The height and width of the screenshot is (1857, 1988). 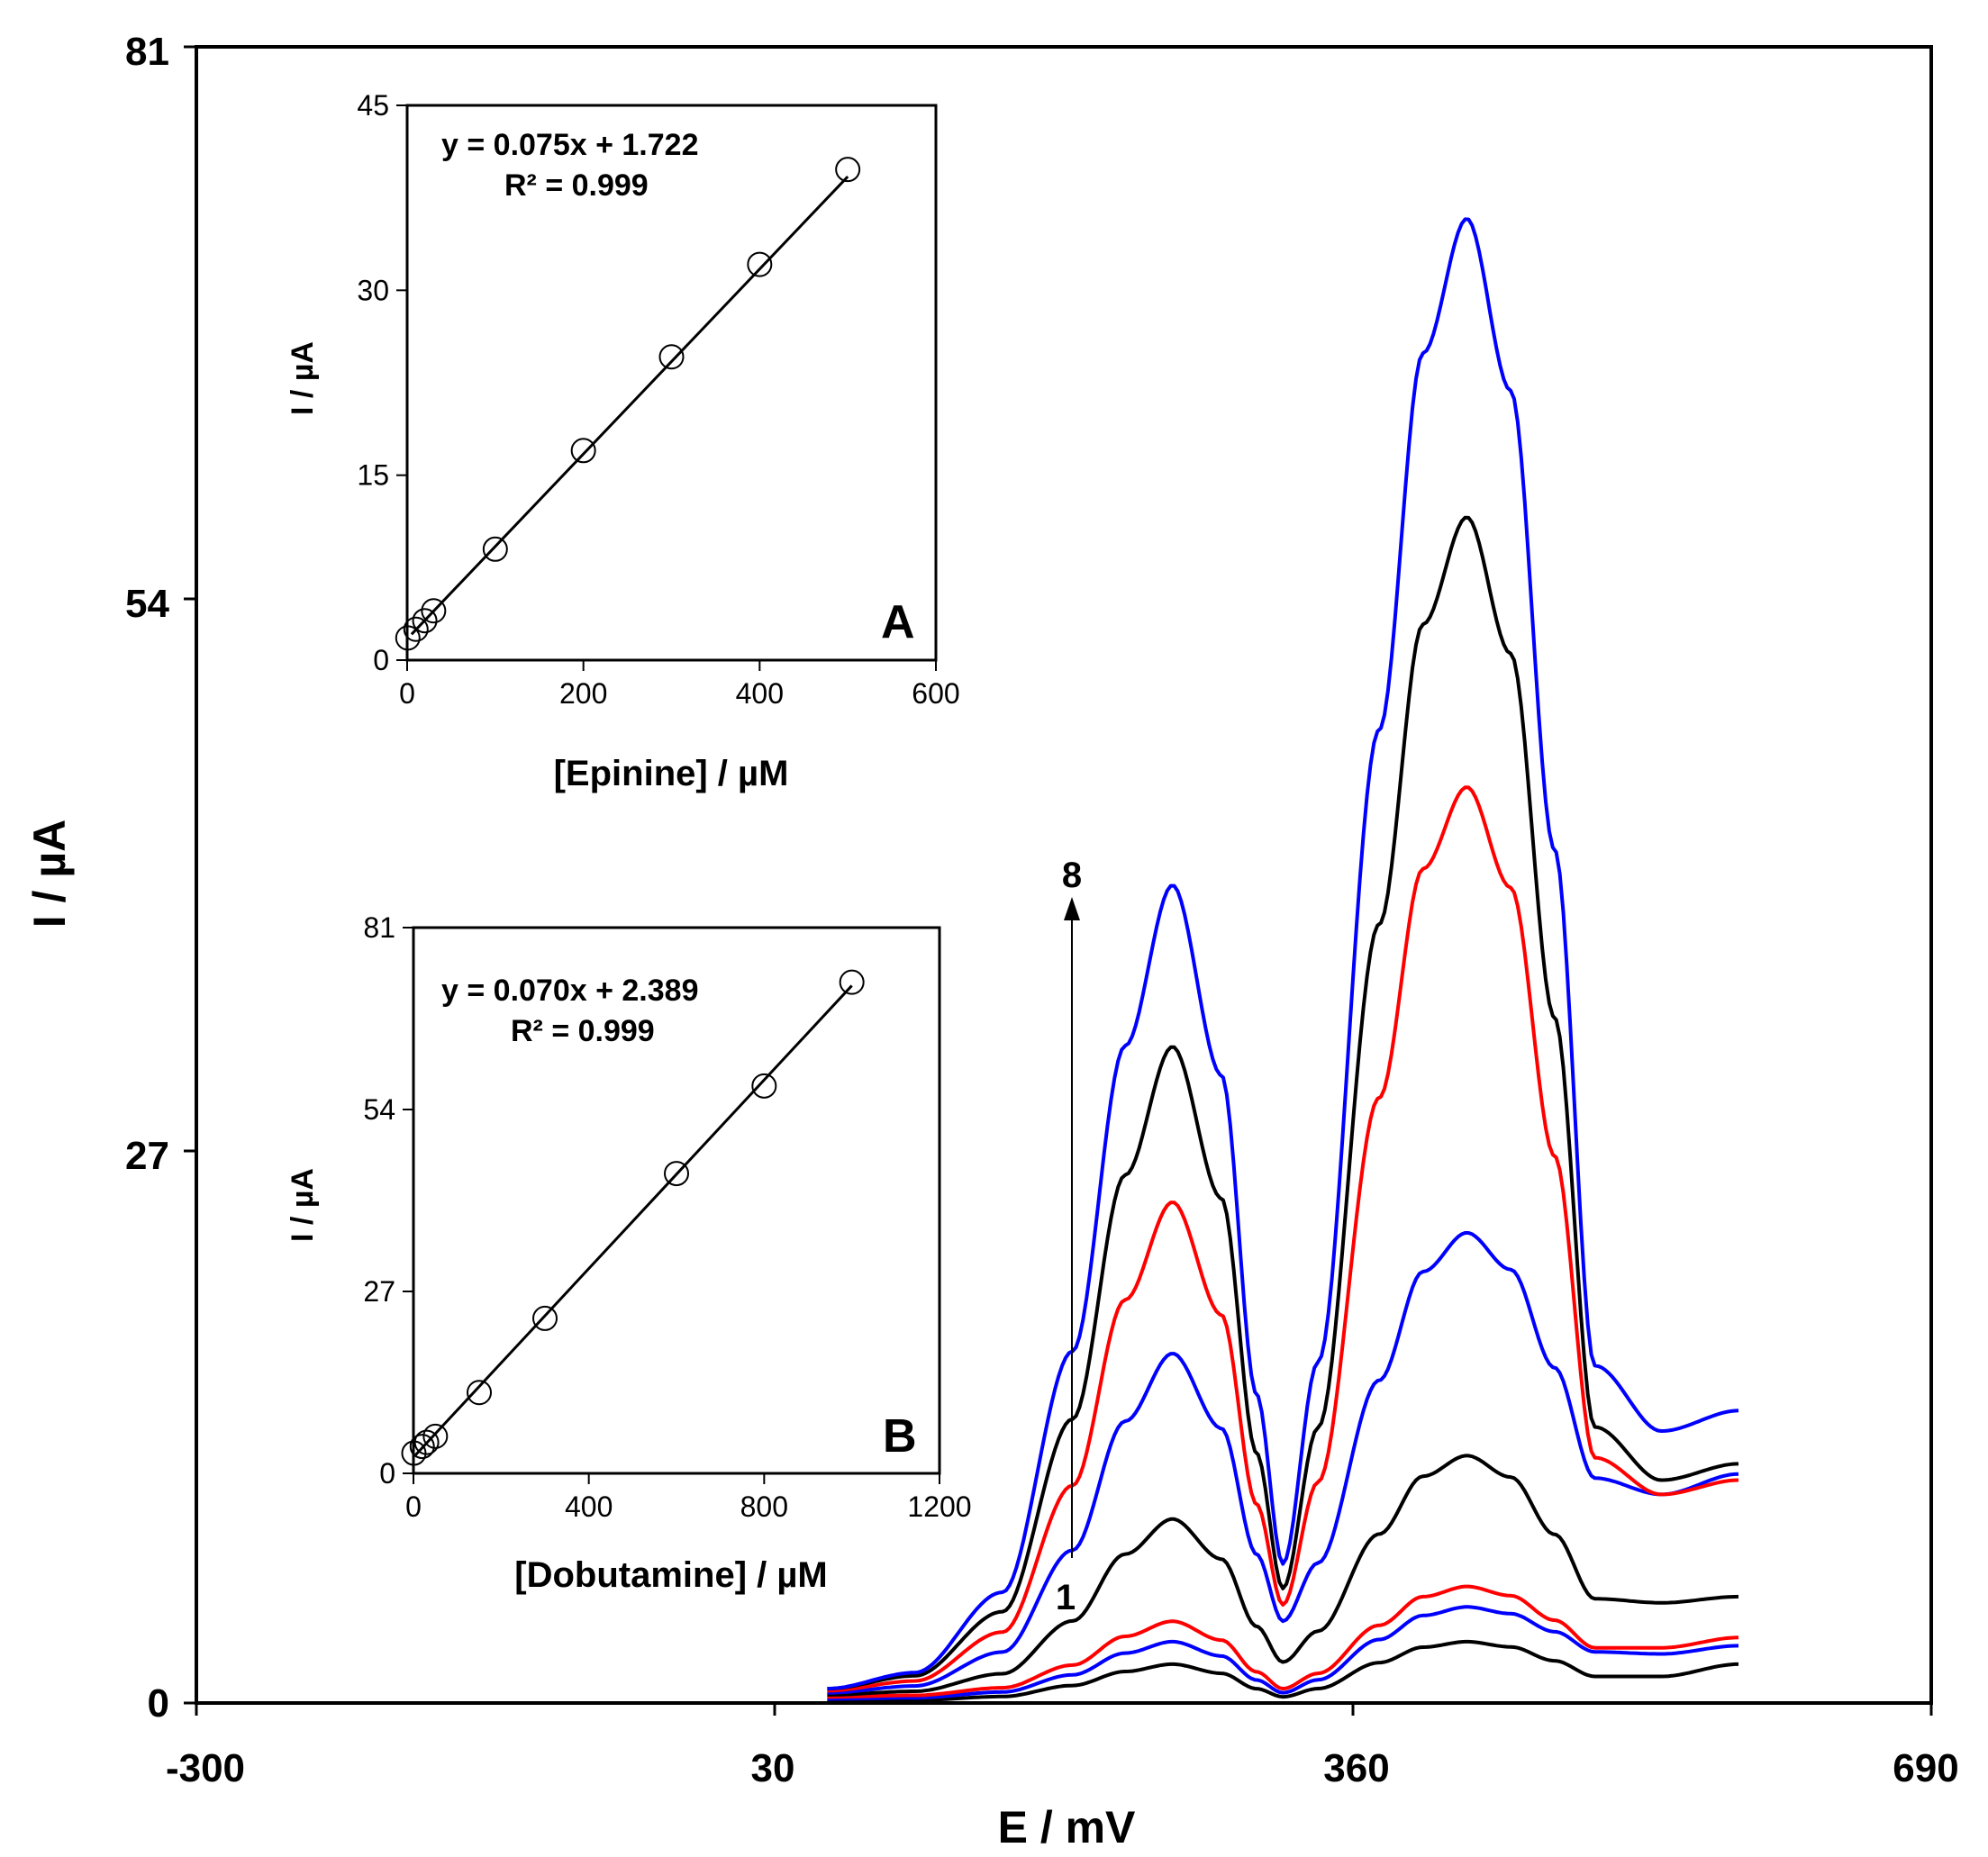 I want to click on inset-a-ticks: 0 15 30 45 0 200 400 600, so click(x=658, y=399).